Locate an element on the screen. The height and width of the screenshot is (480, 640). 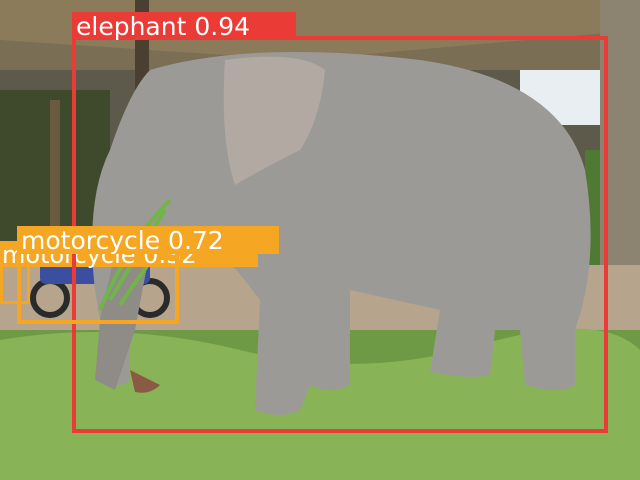
detection-label-motorcycle: motorcycle 0.72 is located at coordinates (148, 240).